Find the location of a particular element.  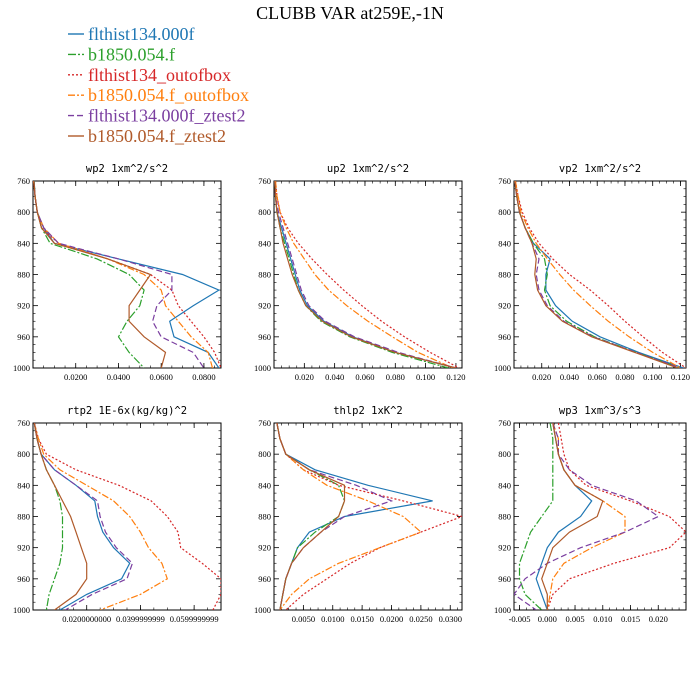

x-tick-label: 0.005 is located at coordinates (574, 619).